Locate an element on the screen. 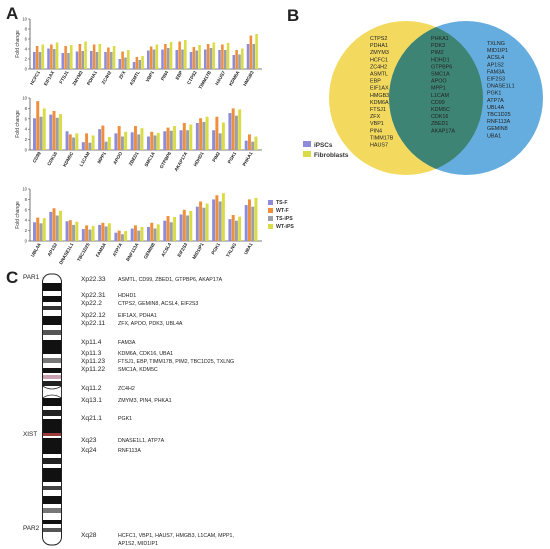  bar-wt-f-apoo is located at coordinates (119, 138).